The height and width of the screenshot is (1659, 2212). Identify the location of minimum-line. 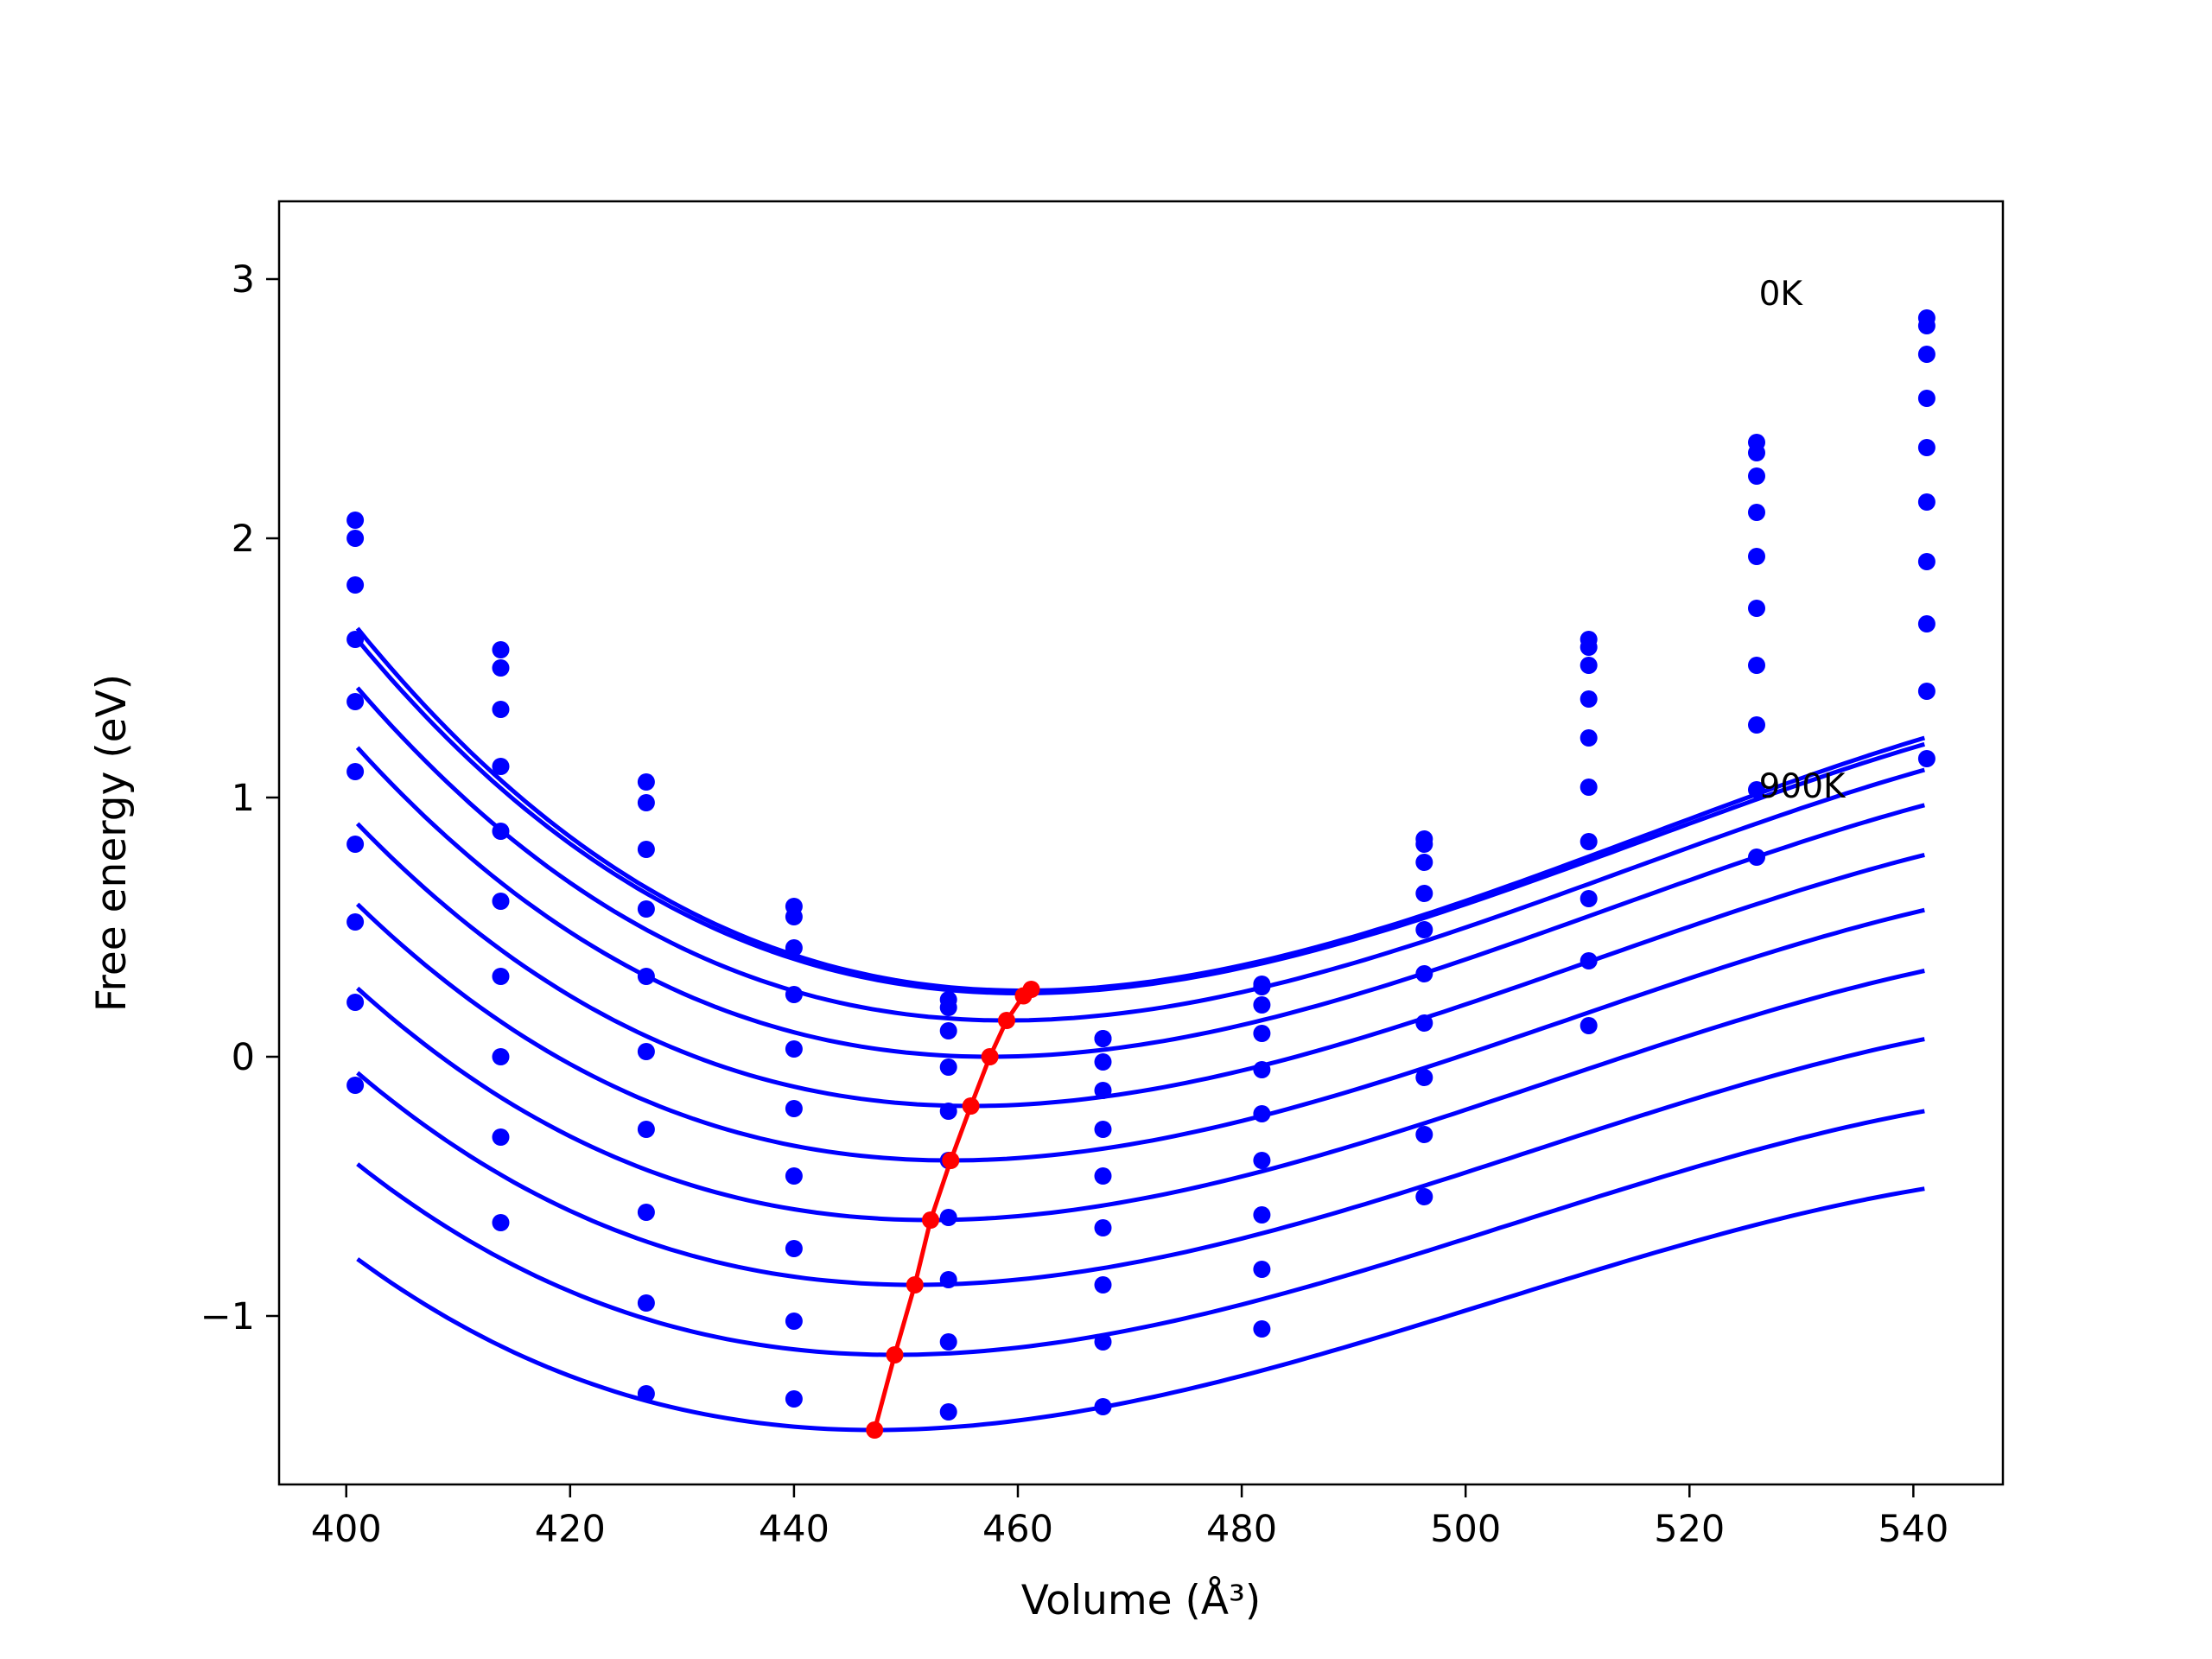
(952, 1209).